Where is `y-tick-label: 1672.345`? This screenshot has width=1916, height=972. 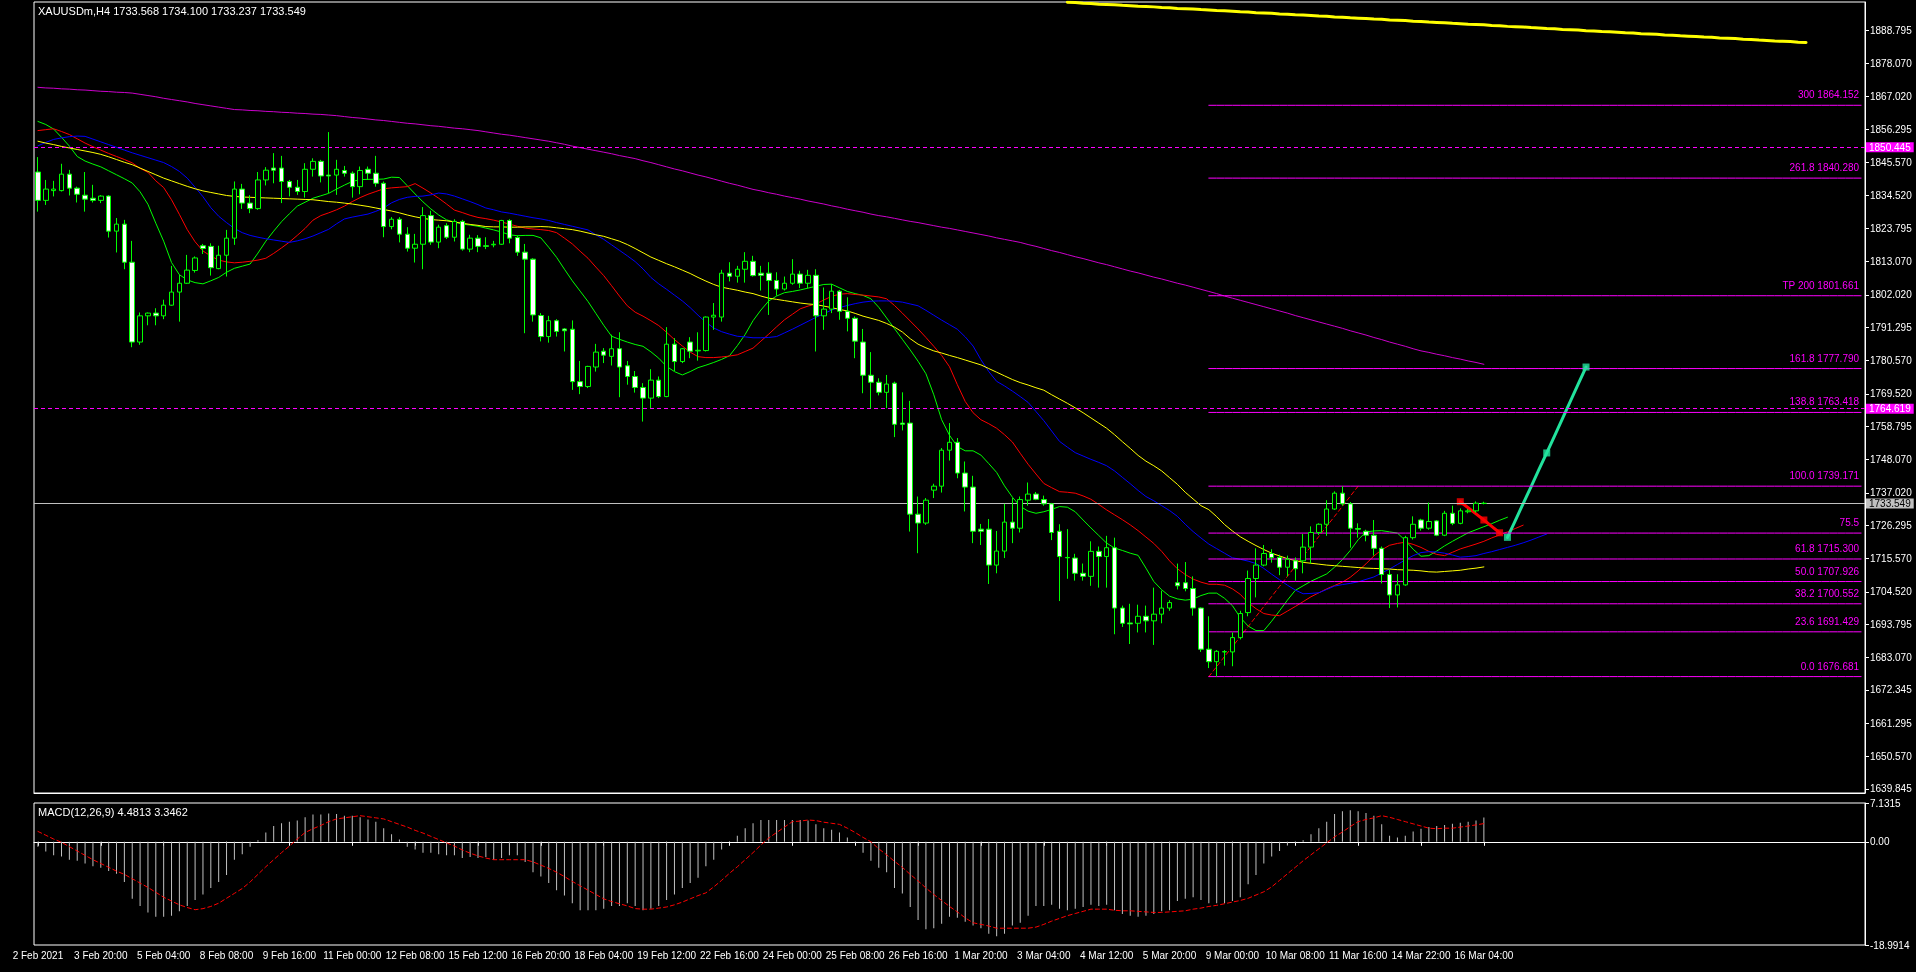 y-tick-label: 1672.345 is located at coordinates (1891, 690).